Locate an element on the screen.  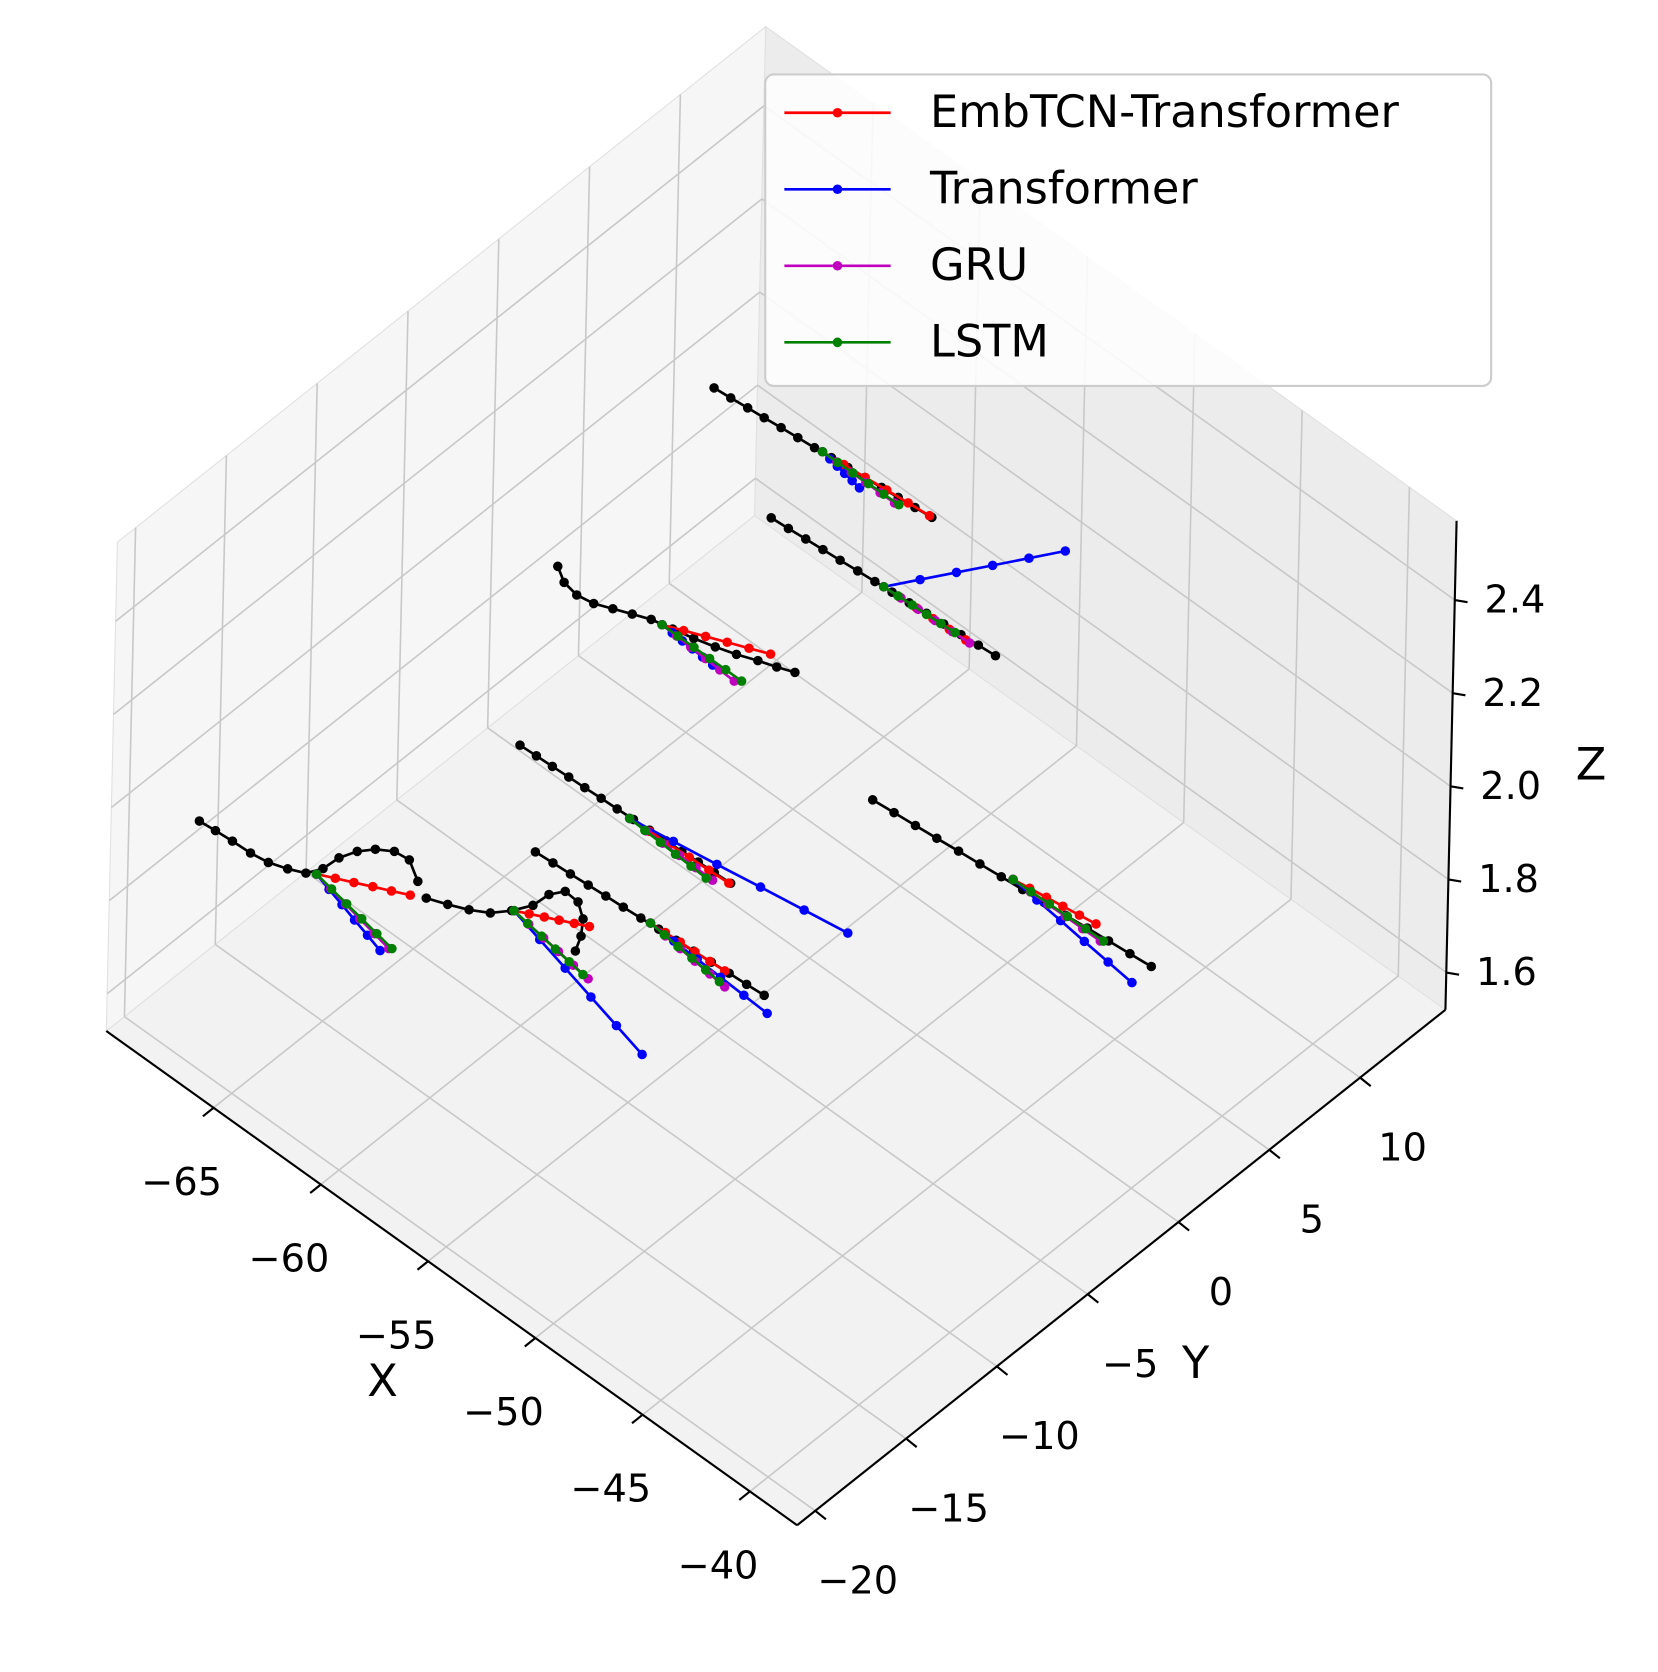
x-tick-label: −55 is located at coordinates (396, 1335).